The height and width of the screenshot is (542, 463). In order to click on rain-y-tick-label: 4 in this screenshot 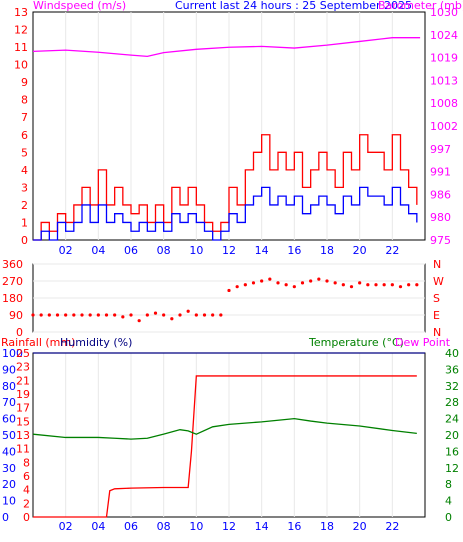, I will do `click(26, 490)`.